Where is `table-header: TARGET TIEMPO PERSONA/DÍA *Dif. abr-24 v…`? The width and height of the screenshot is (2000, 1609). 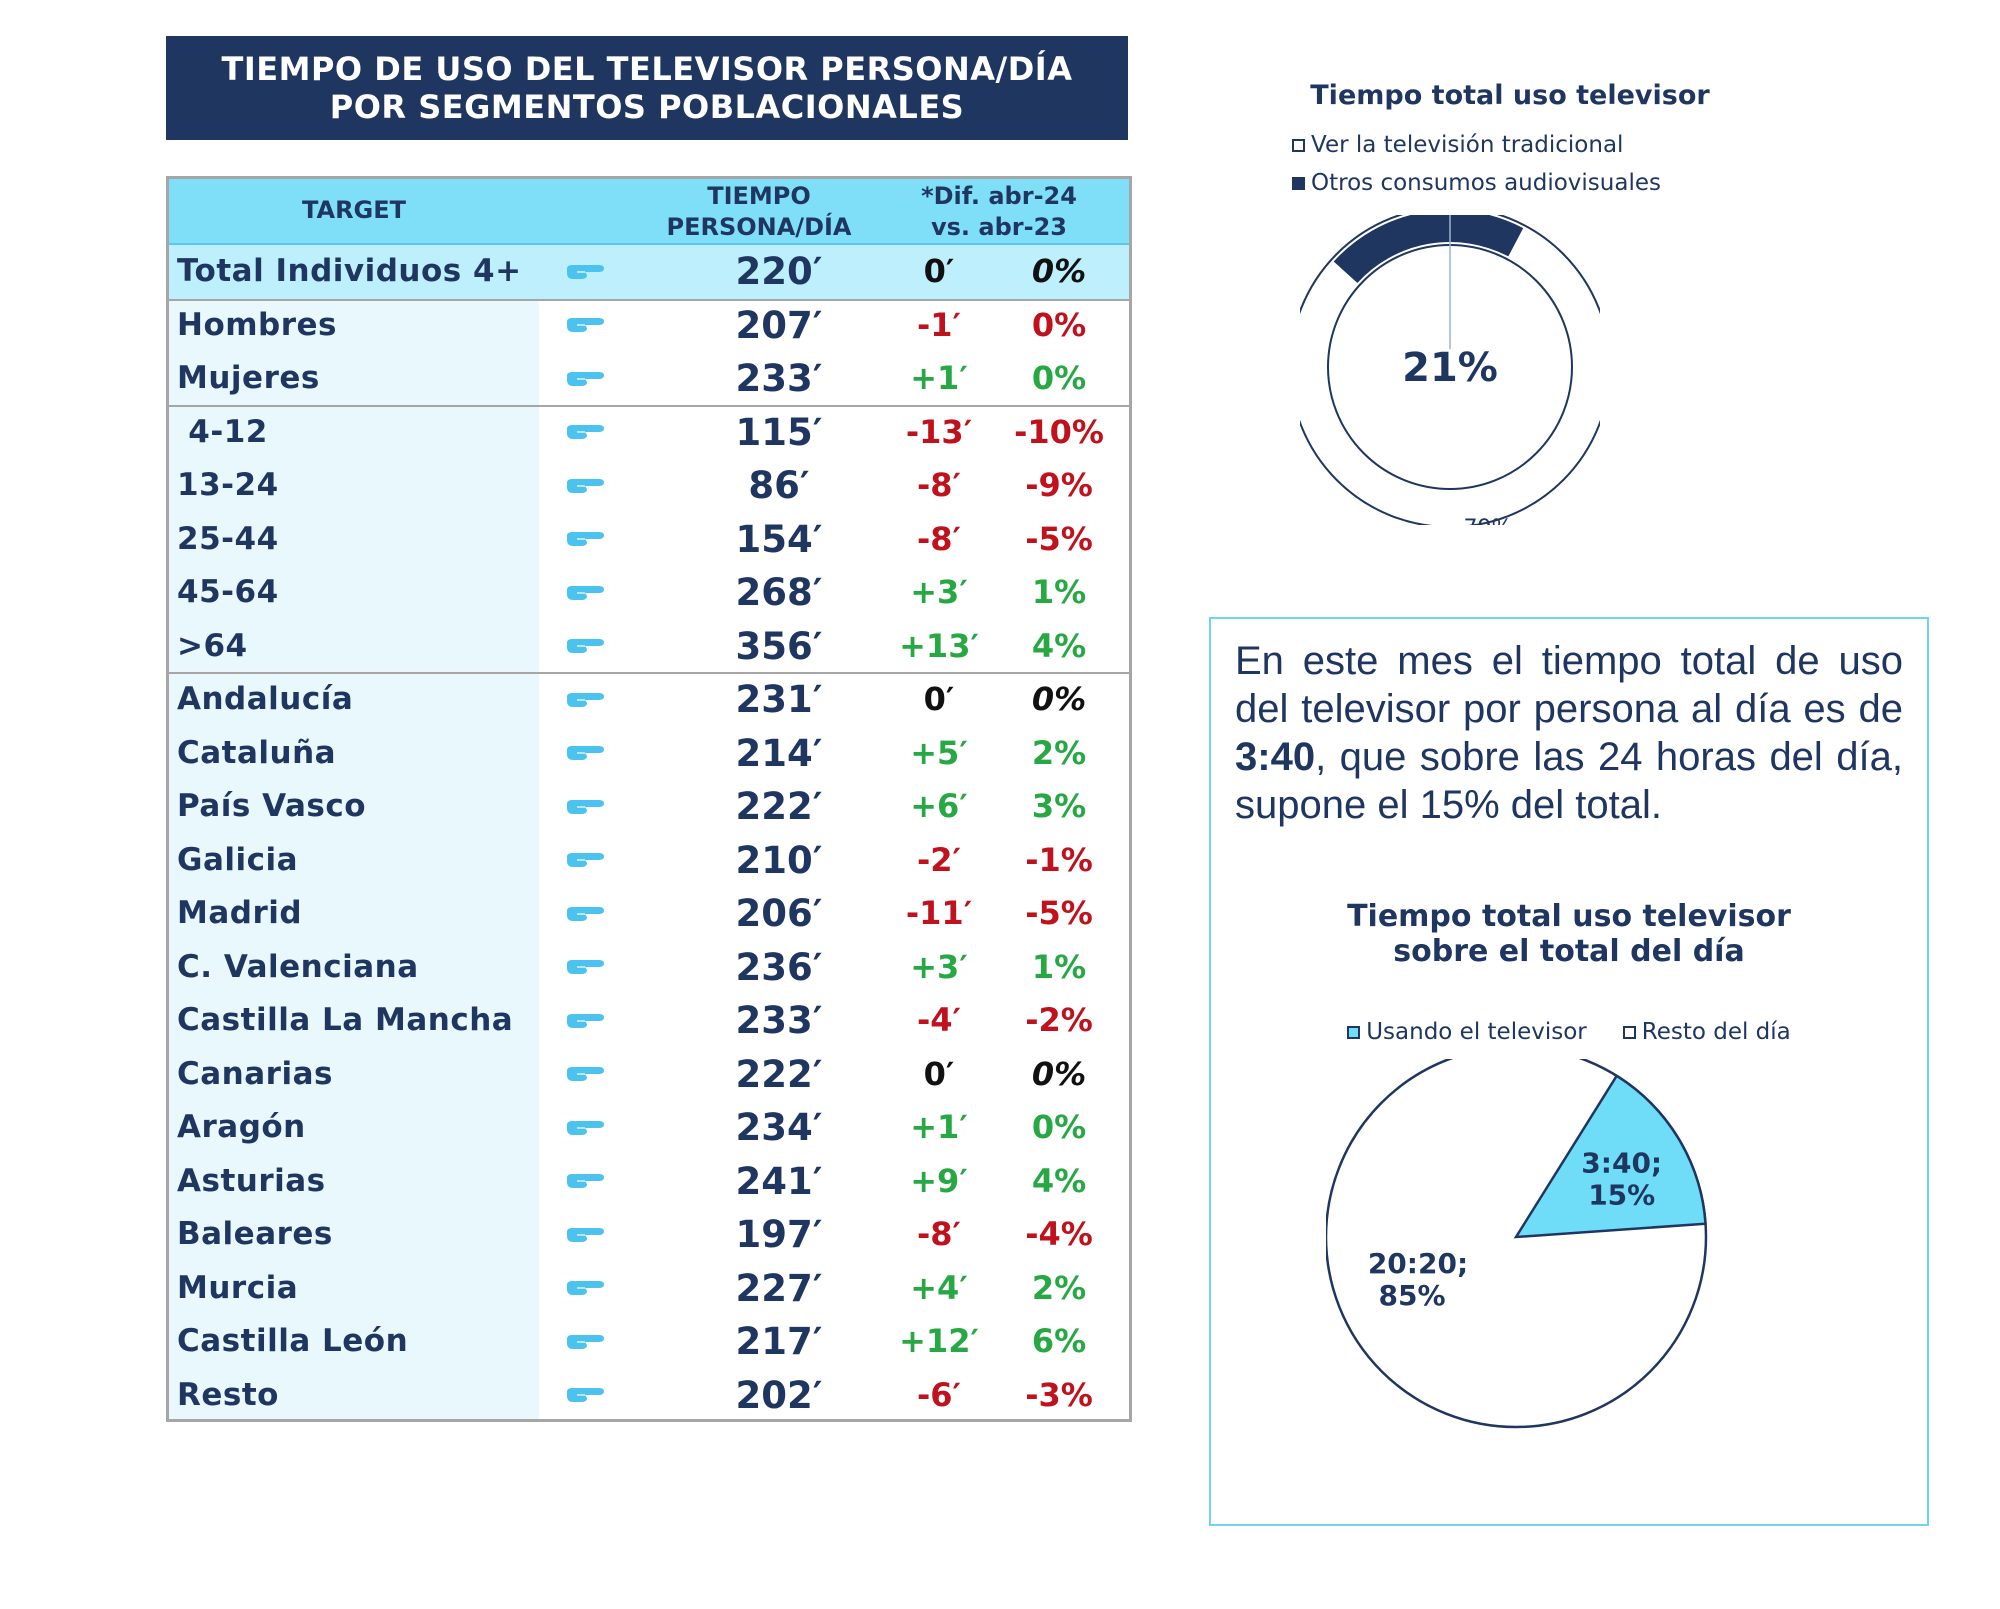 table-header: TARGET TIEMPO PERSONA/DÍA *Dif. abr-24 v… is located at coordinates (649, 212).